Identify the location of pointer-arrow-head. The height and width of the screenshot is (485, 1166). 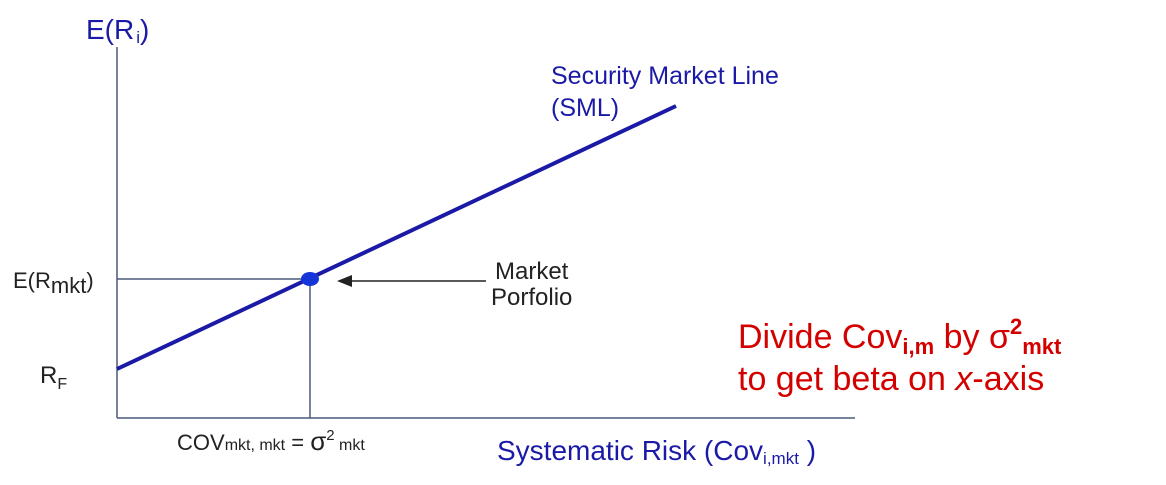
(344, 281).